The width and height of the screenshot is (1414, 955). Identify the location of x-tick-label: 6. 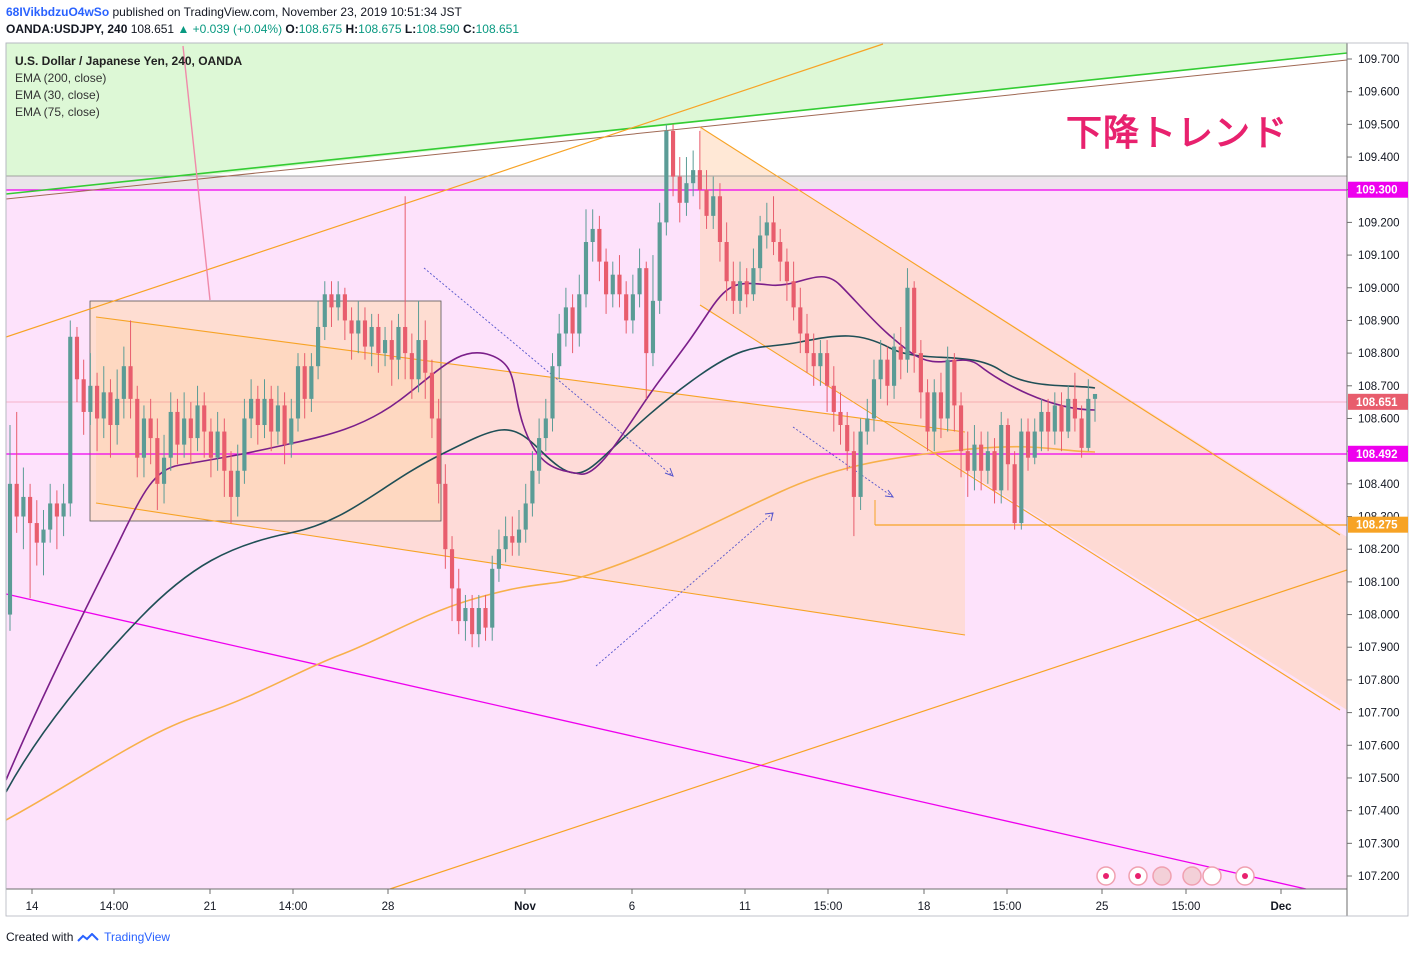
(632, 907).